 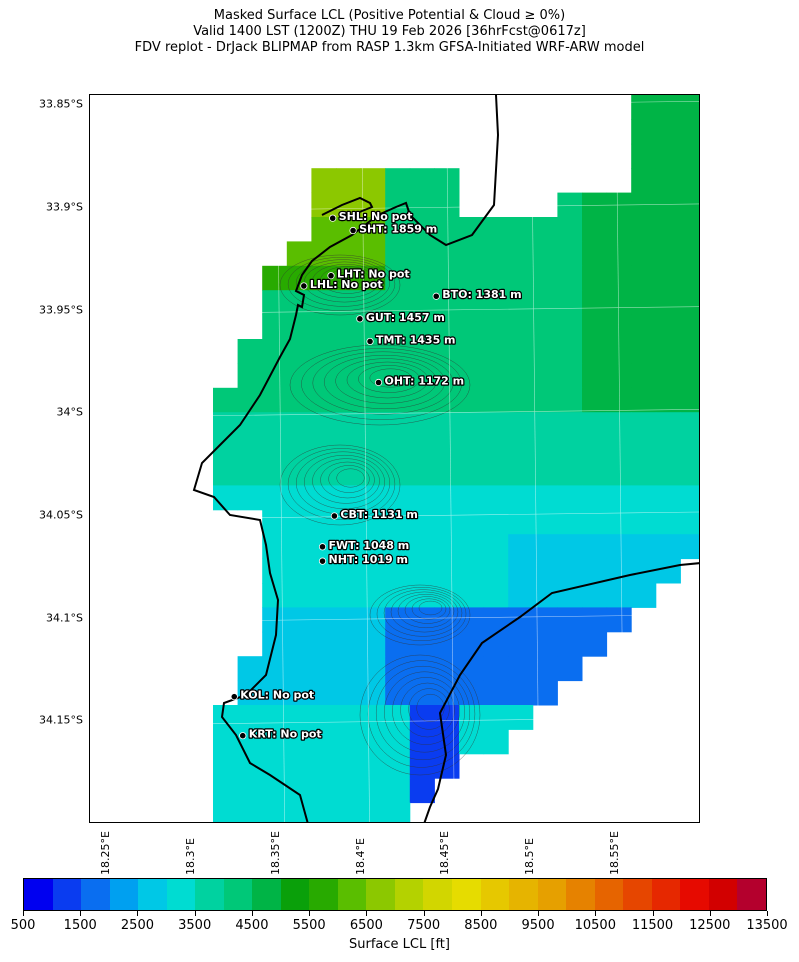 What do you see at coordinates (425, 380) in the screenshot?
I see `station-label: OHT: 1172 m` at bounding box center [425, 380].